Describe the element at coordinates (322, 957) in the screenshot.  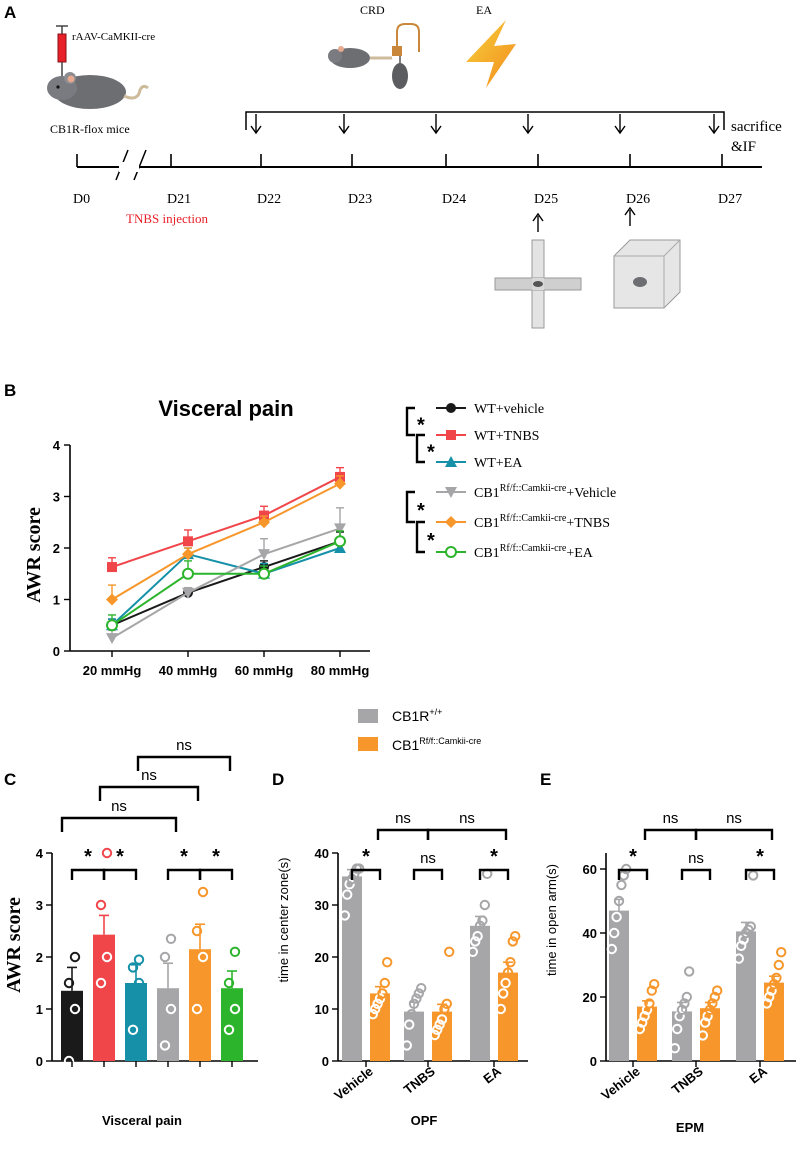
I see `y-tick-label: 20` at that location.